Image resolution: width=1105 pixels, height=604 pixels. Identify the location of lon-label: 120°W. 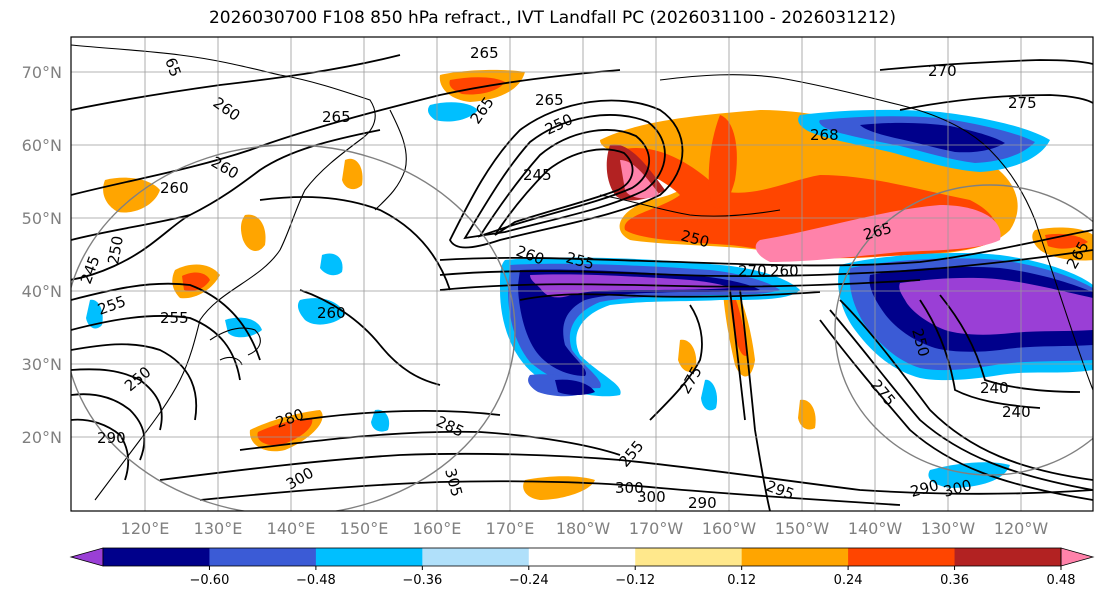
(1021, 528).